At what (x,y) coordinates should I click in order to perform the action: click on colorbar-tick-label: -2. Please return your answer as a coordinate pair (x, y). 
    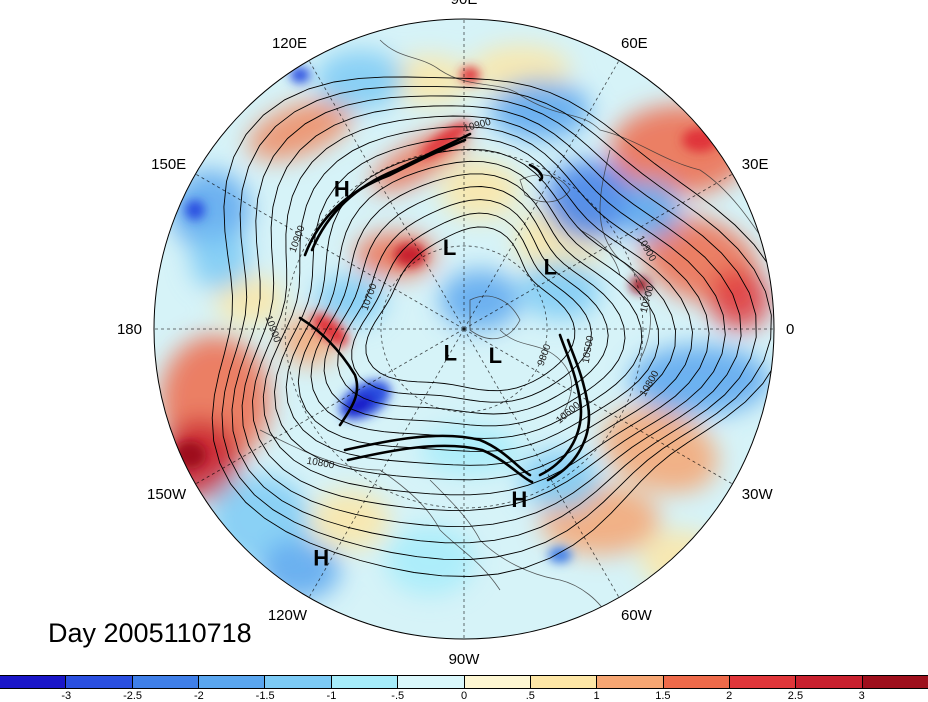
    Looking at the image, I should click on (198, 696).